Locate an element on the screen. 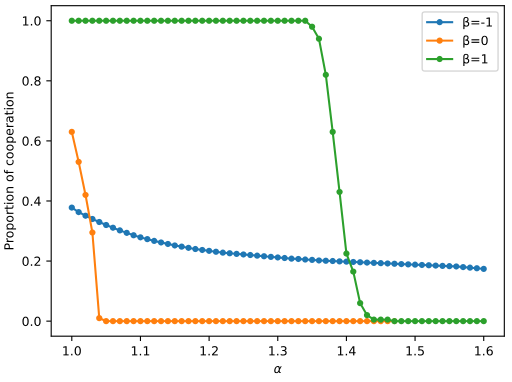 Image resolution: width=512 pixels, height=382 pixels. y-tick-label: 0.4 is located at coordinates (31, 201).